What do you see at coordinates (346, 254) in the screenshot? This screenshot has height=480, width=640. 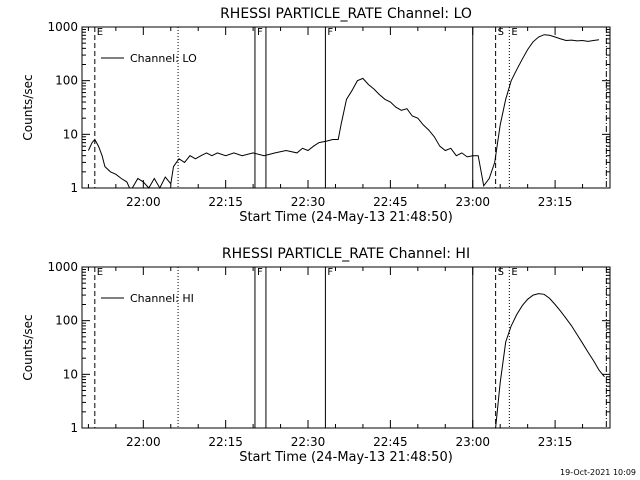 I see `chart-title: RHESSI PARTICLE_RATE Channel: HI` at bounding box center [346, 254].